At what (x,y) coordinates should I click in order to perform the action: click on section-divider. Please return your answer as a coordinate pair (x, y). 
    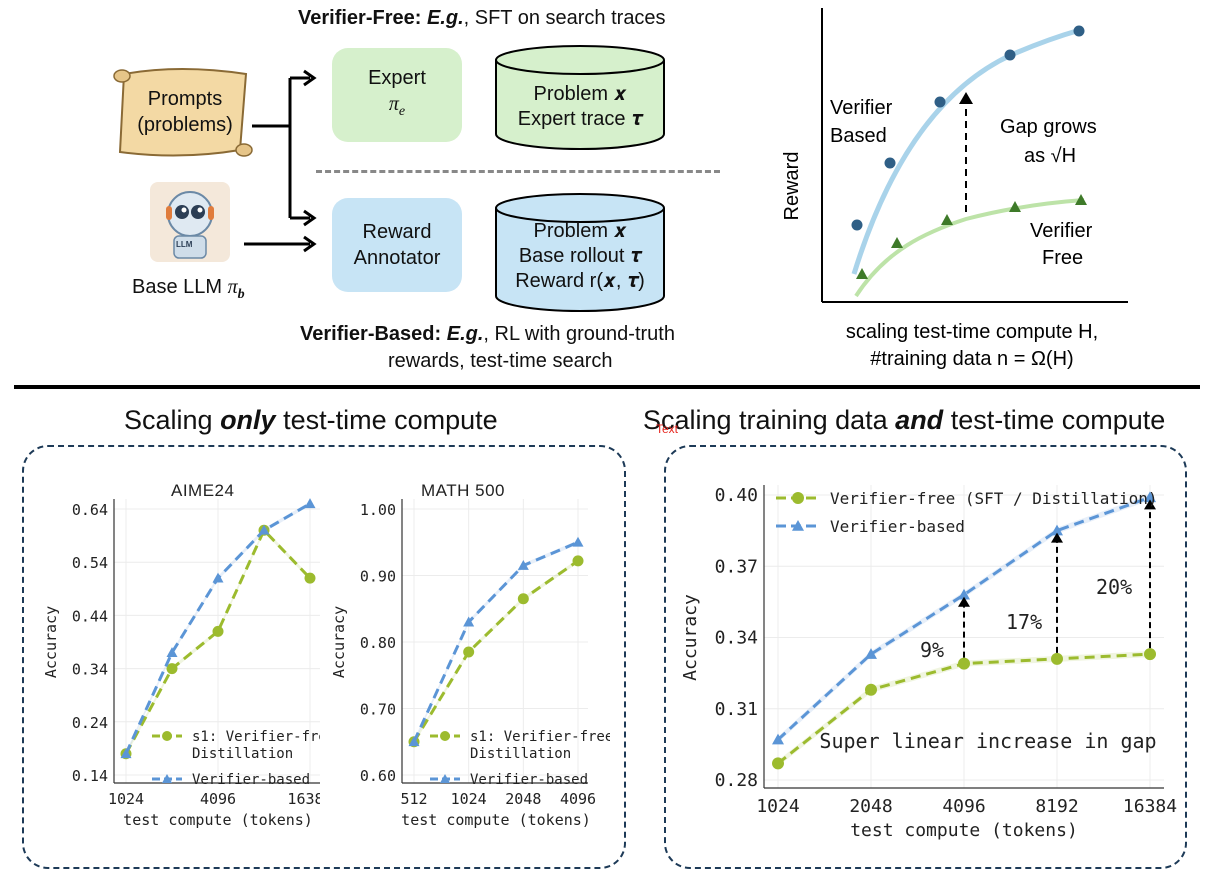
    Looking at the image, I should click on (607, 387).